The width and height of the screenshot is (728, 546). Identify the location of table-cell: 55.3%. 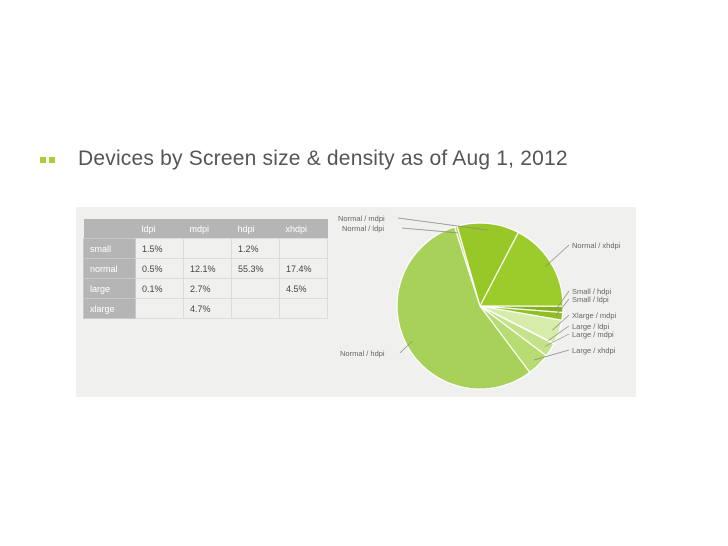
(255, 268).